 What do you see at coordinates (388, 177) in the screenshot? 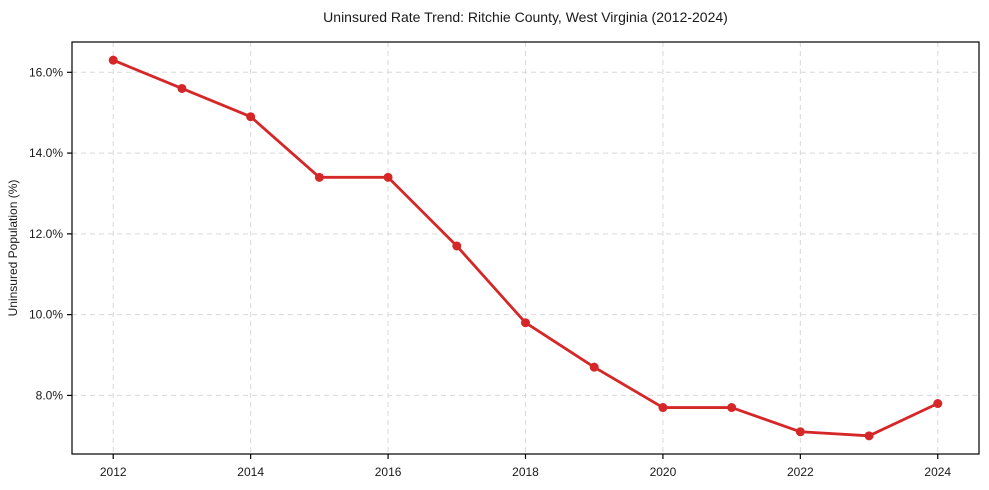
I see `data-point-2016` at bounding box center [388, 177].